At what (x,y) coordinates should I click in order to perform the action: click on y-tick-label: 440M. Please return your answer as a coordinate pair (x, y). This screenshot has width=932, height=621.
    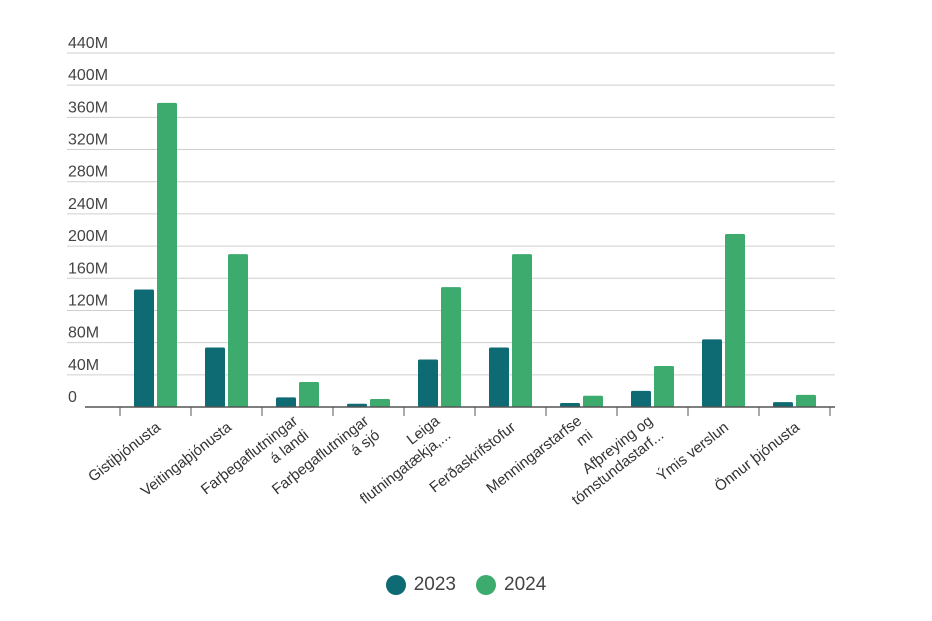
    Looking at the image, I should click on (88, 43).